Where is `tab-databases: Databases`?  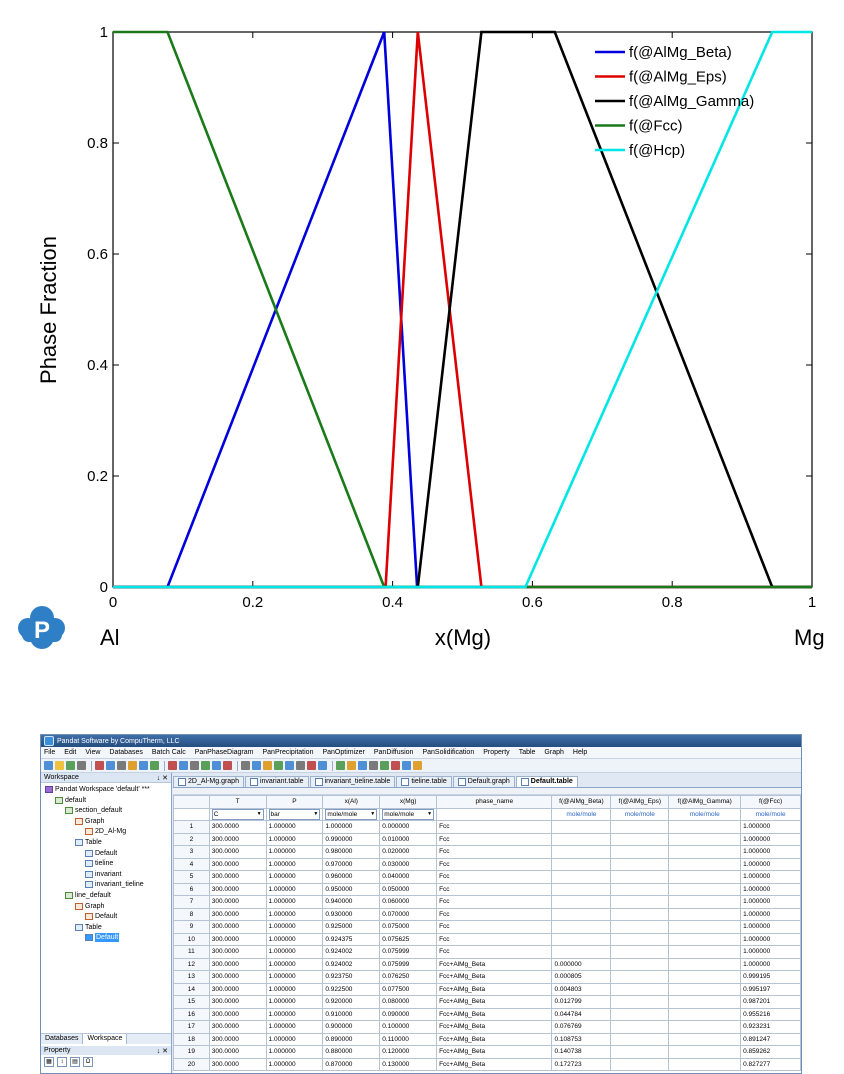
tab-databases: Databases is located at coordinates (62, 1039).